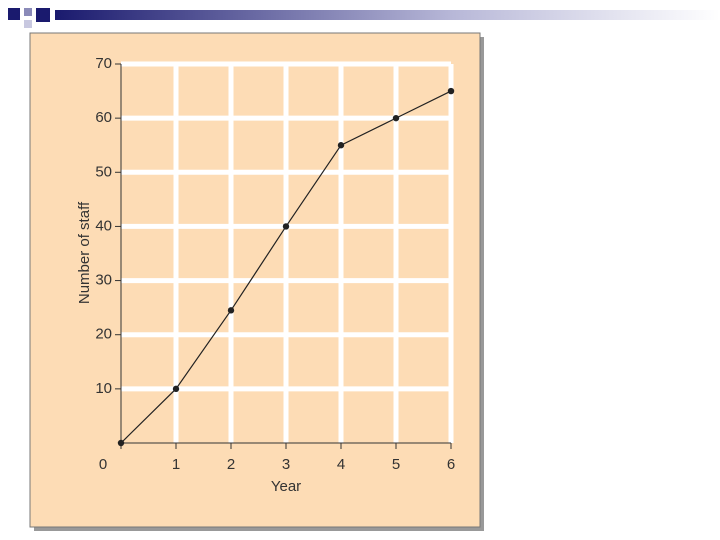  Describe the element at coordinates (103, 388) in the screenshot. I see `y-tick-label: 10` at that location.